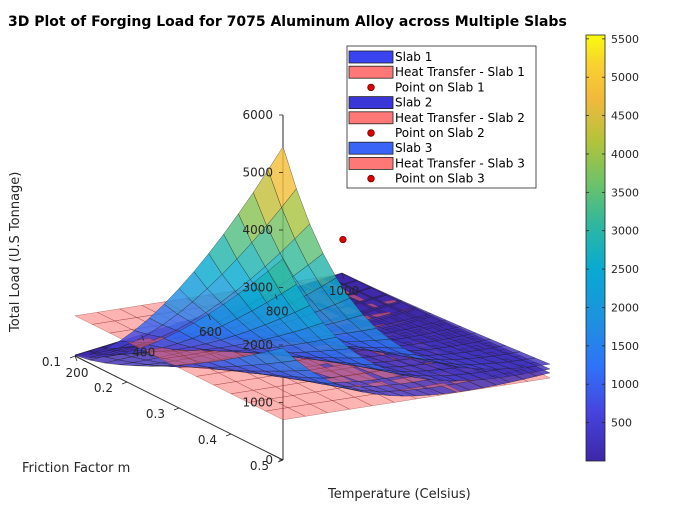 This screenshot has width=686, height=517. Describe the element at coordinates (257, 288) in the screenshot. I see `z-tick-label: 3000` at that location.